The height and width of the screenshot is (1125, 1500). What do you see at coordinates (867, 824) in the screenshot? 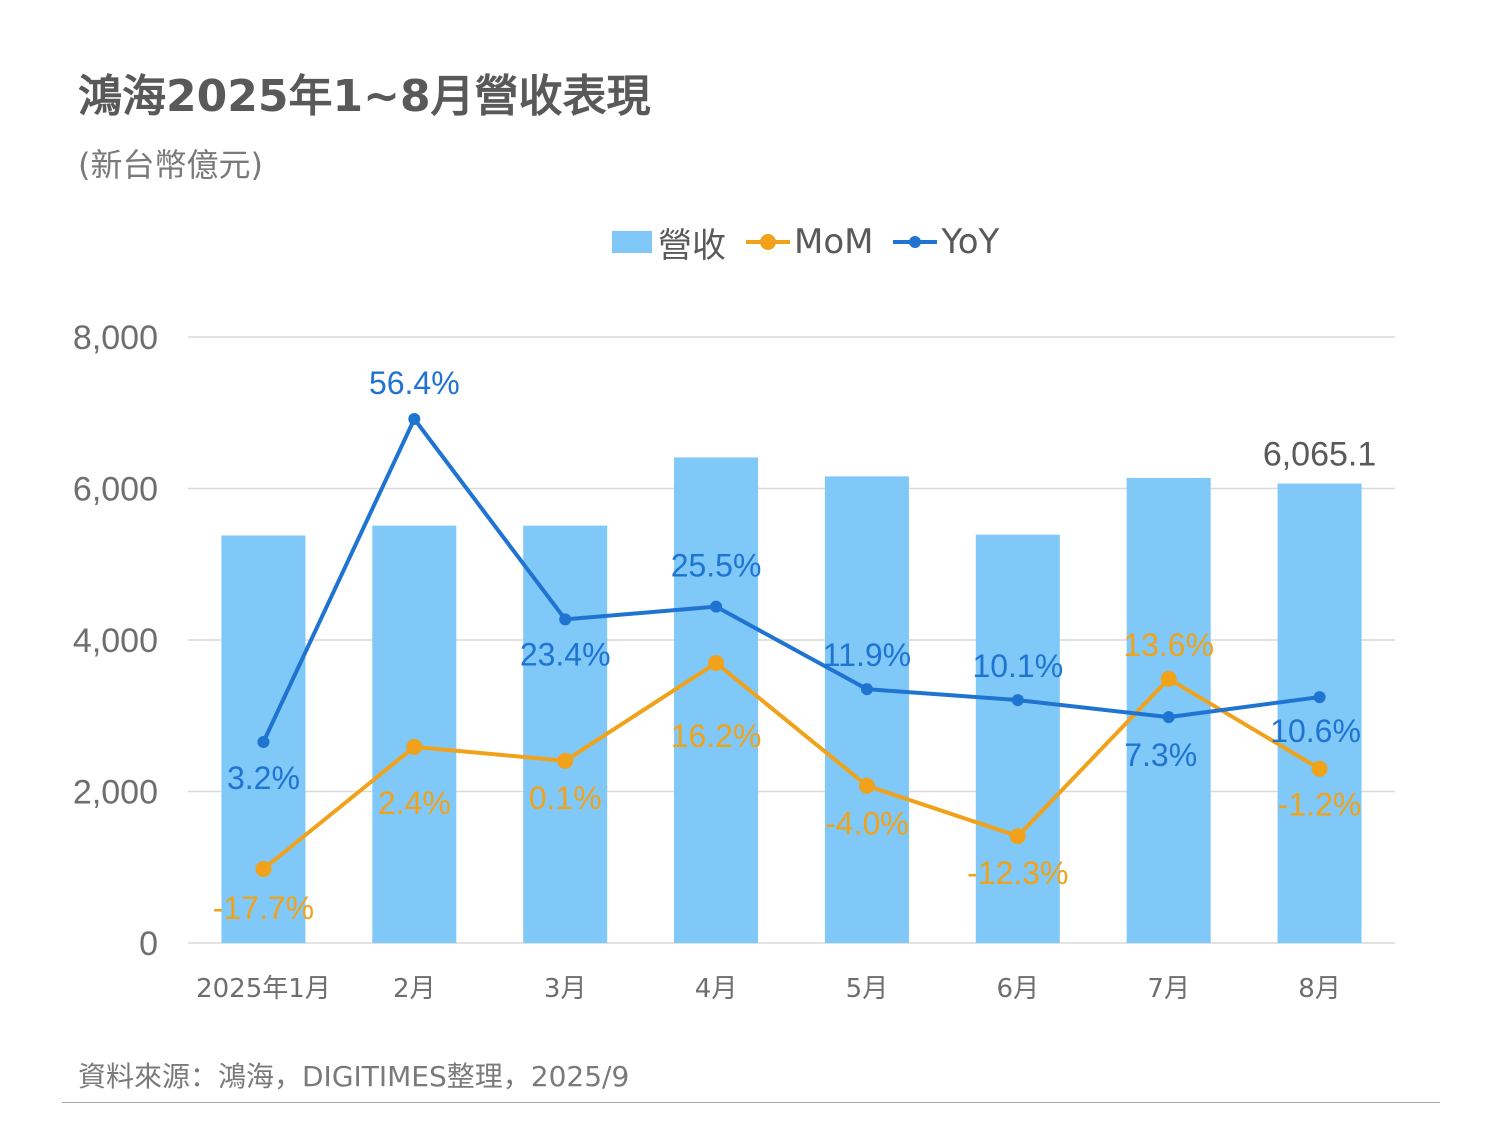
I see `mom-data-label: -4.0%` at bounding box center [867, 824].